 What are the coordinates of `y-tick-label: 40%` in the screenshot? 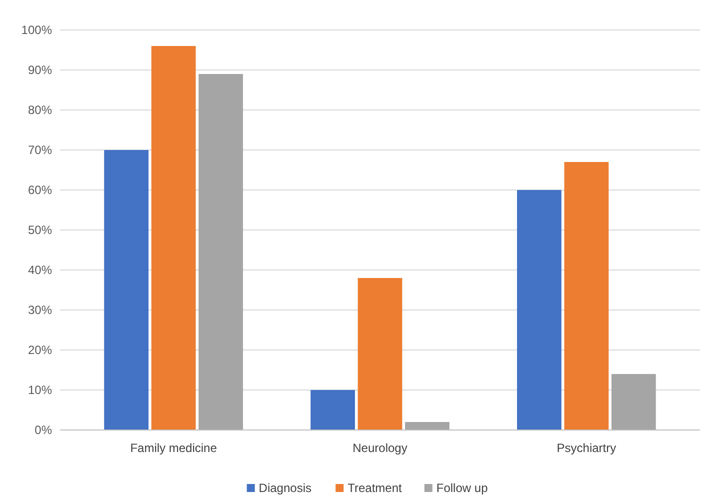 It's located at (40, 270).